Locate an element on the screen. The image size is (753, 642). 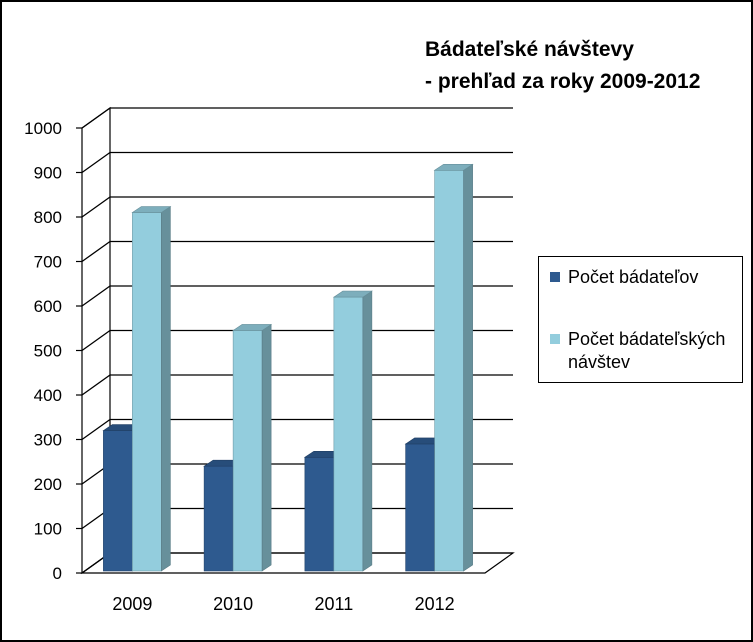
y-tick-label: 100 is located at coordinates (48, 529).